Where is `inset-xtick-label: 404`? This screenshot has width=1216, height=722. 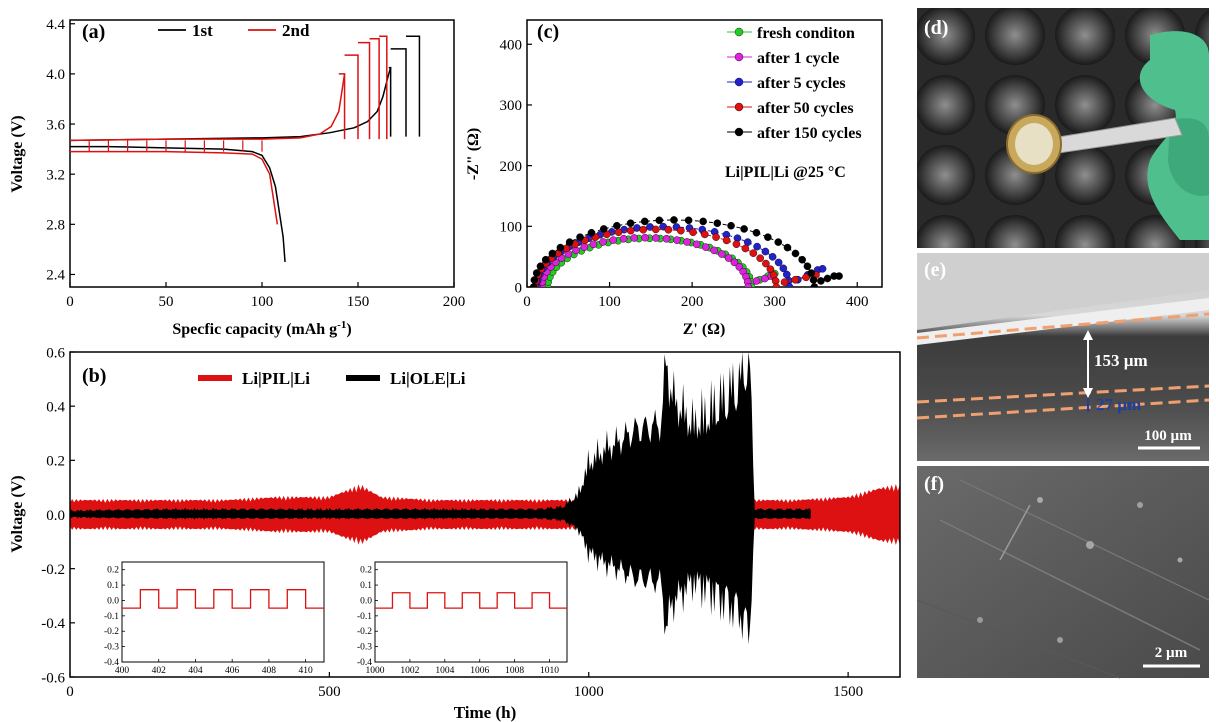 inset-xtick-label: 404 is located at coordinates (195, 671).